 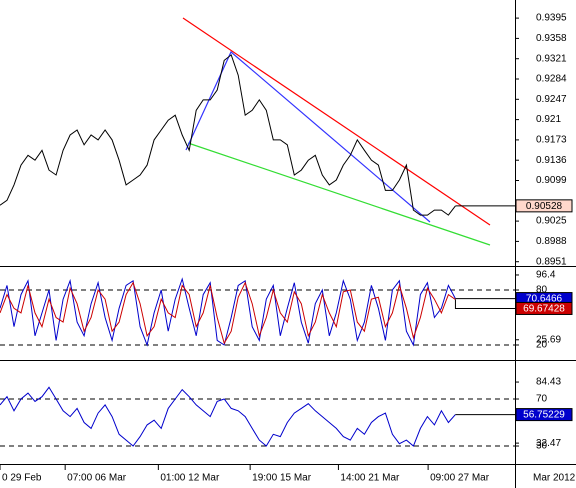 I want to click on y-tick-label: 0.9358, so click(x=551, y=38).